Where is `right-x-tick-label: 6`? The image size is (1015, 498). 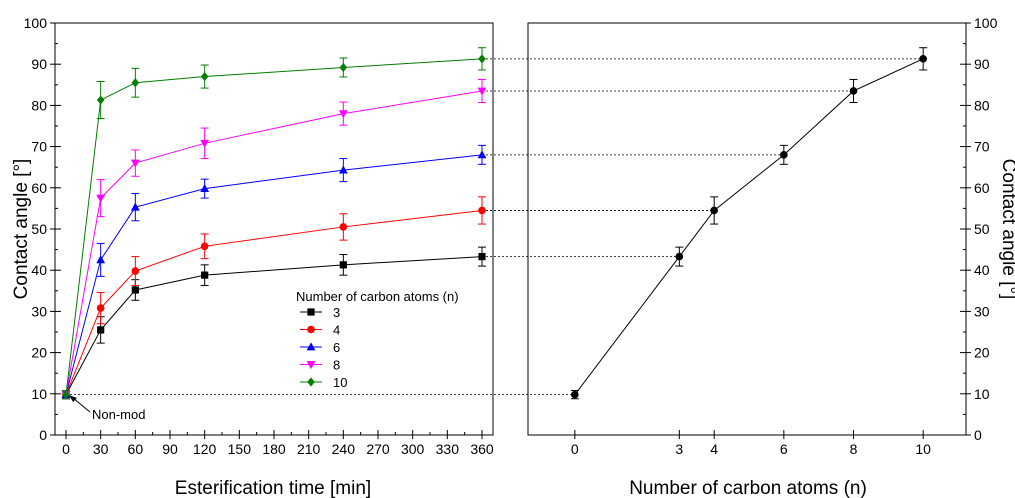
right-x-tick-label: 6 is located at coordinates (784, 449).